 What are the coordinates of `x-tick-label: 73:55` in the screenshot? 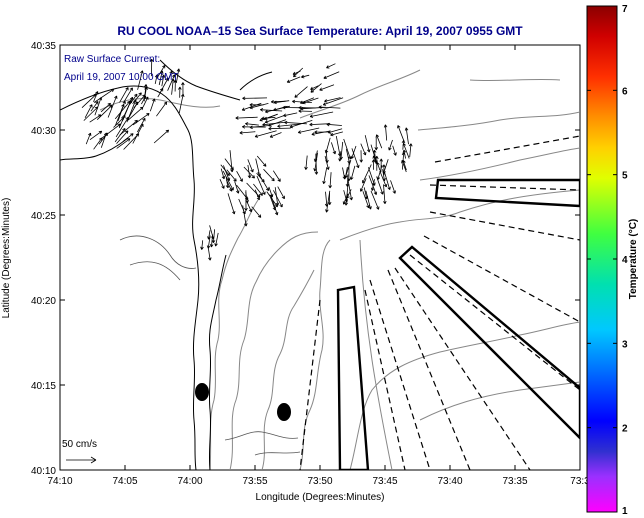 It's located at (254, 481).